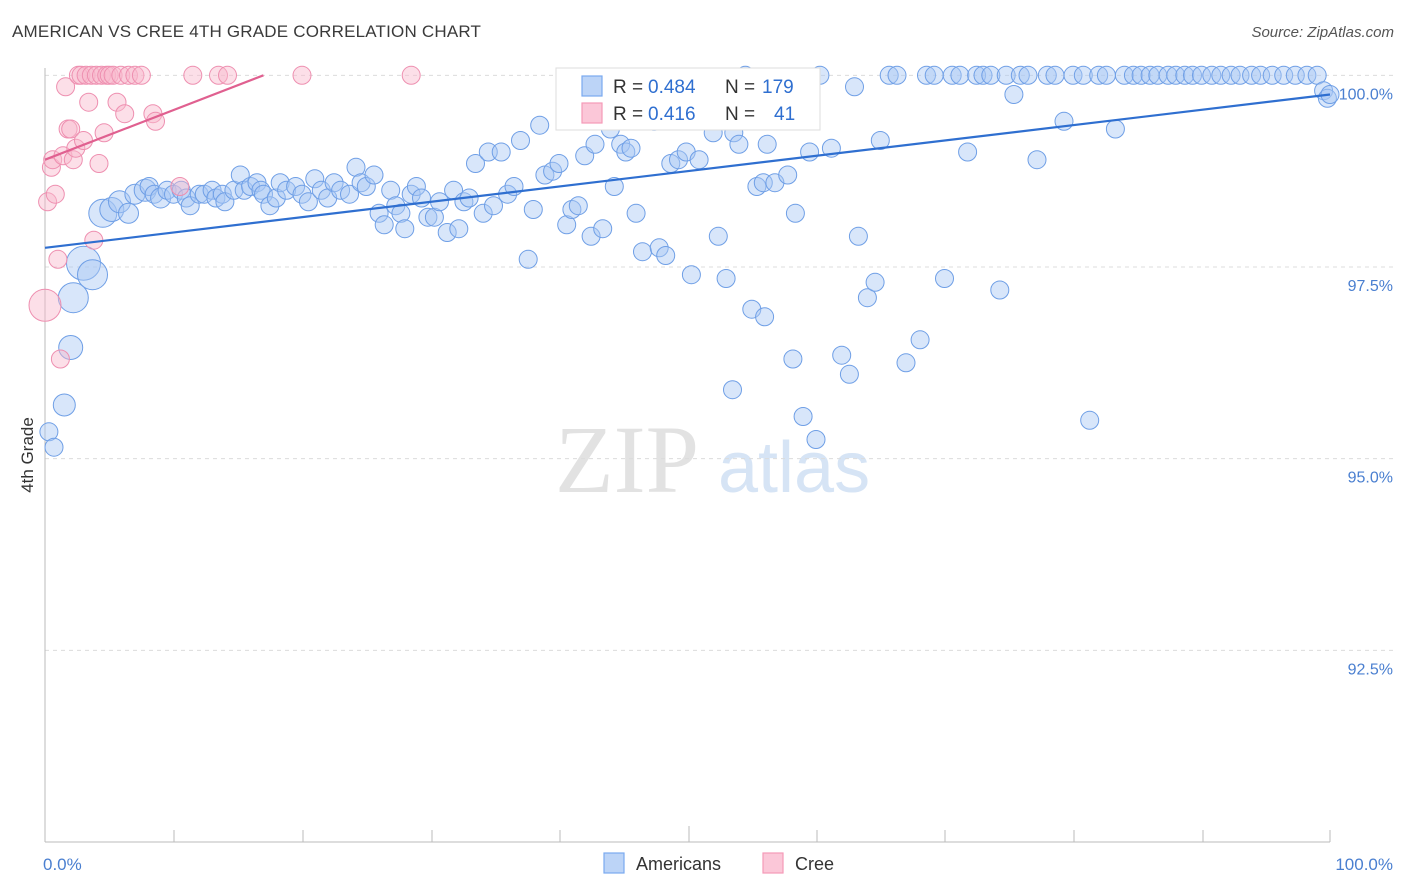 This screenshot has height=892, width=1406. What do you see at coordinates (814, 864) in the screenshot?
I see `legend-cree-label: Cree` at bounding box center [814, 864].